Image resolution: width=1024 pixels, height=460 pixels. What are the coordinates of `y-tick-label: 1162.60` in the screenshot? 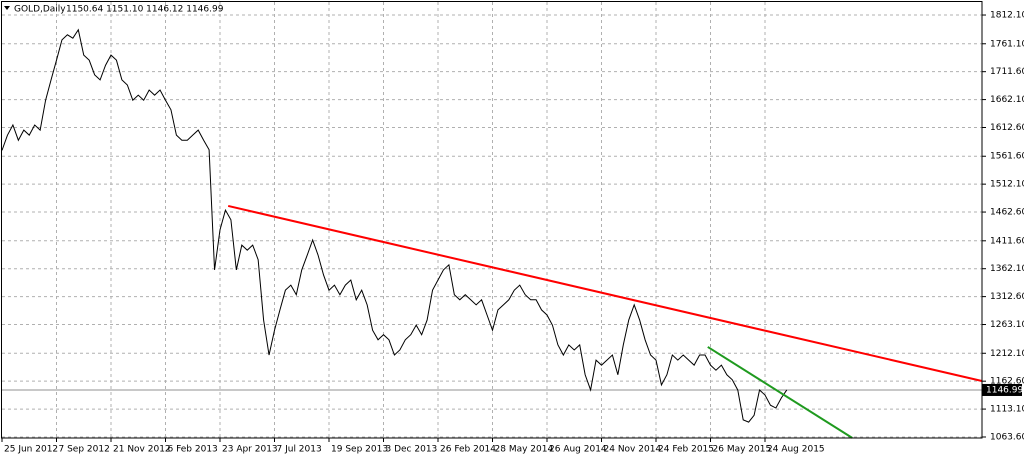 It's located at (1007, 382).